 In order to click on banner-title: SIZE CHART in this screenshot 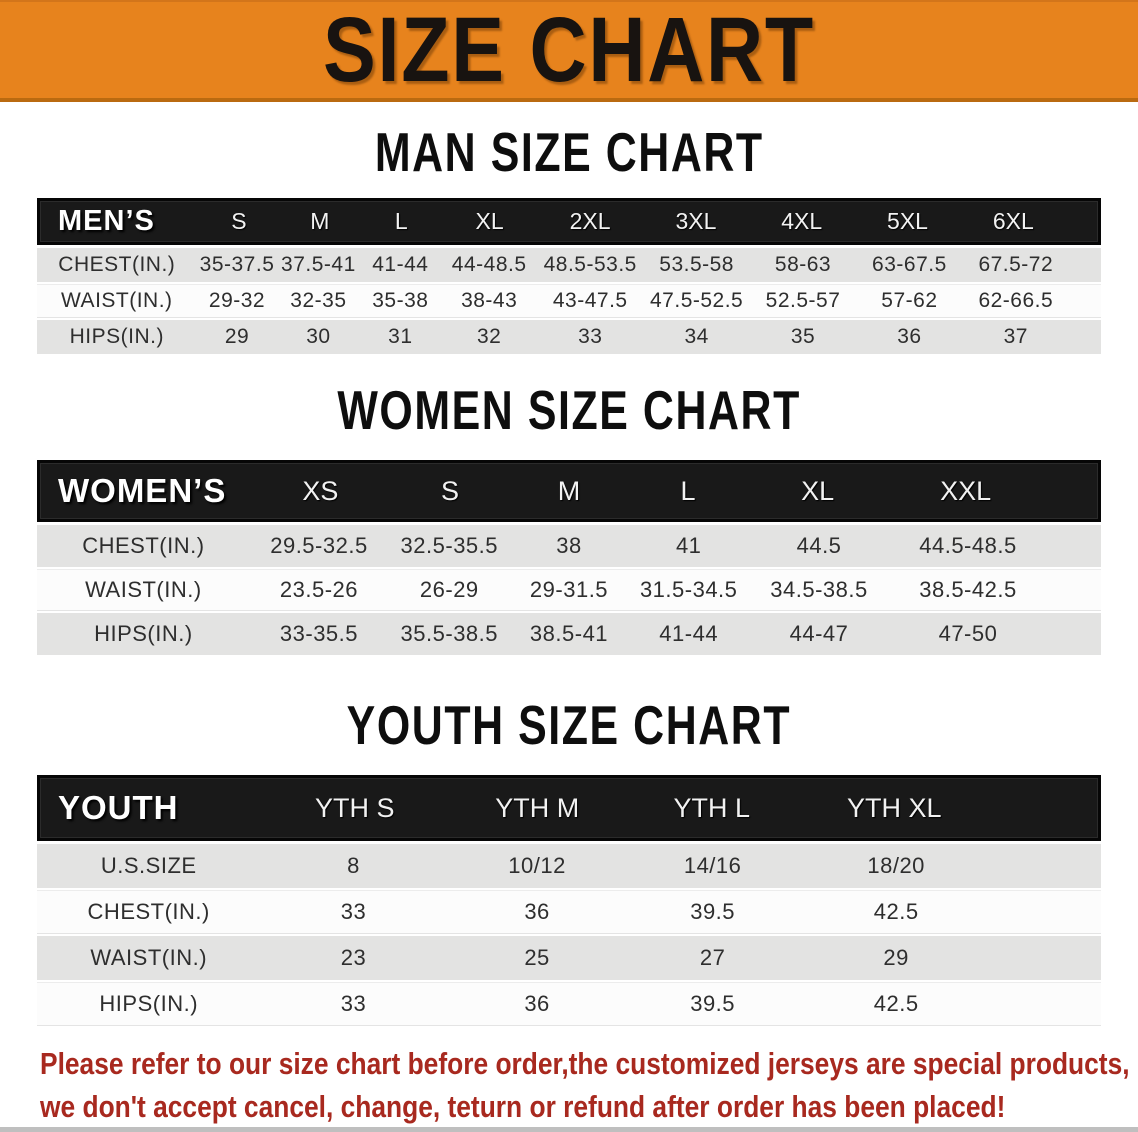, I will do `click(569, 50)`.